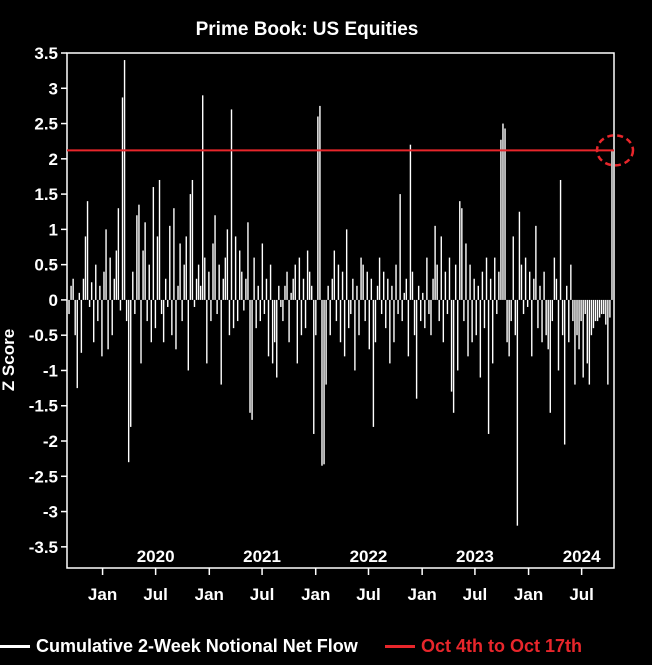 Image resolution: width=652 pixels, height=665 pixels. What do you see at coordinates (421, 594) in the screenshot?
I see `x-tick-label: Jan` at bounding box center [421, 594].